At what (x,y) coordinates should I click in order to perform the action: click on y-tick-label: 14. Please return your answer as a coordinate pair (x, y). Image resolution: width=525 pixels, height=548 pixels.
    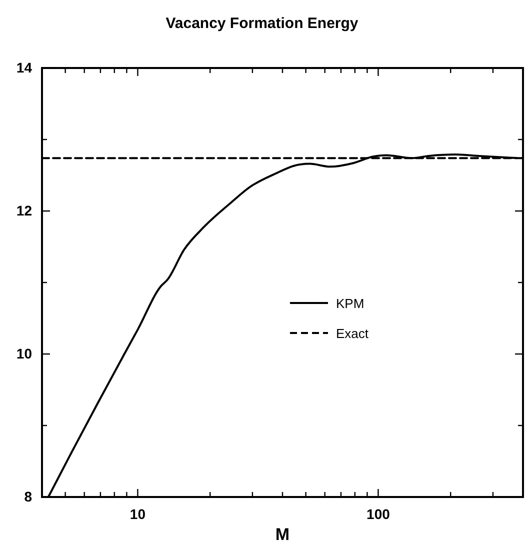
    Looking at the image, I should click on (24, 67).